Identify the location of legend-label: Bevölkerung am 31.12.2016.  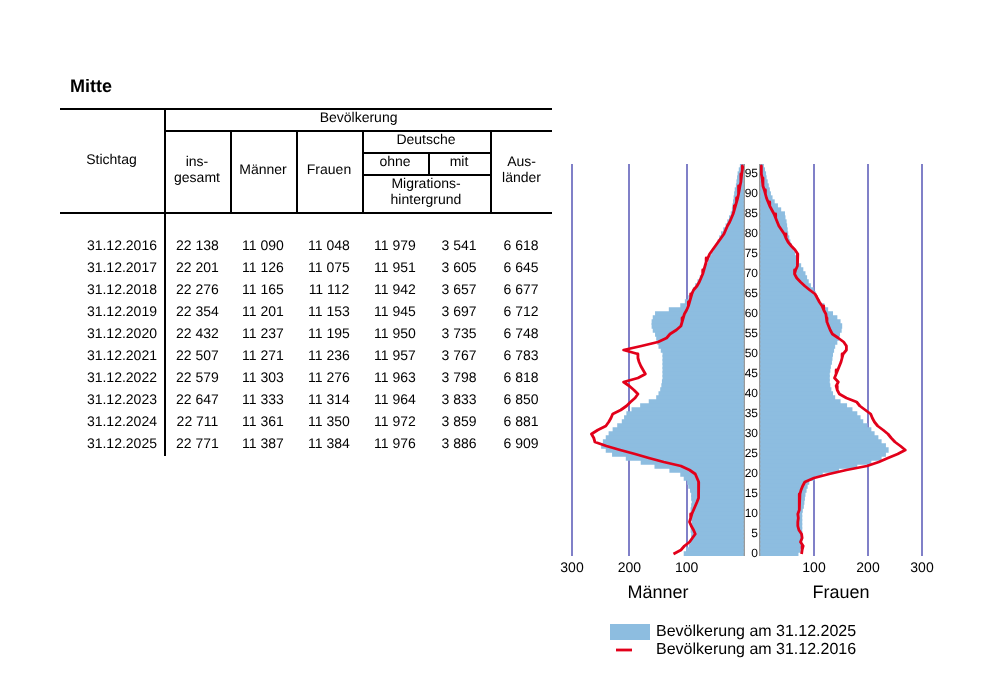
(756, 649).